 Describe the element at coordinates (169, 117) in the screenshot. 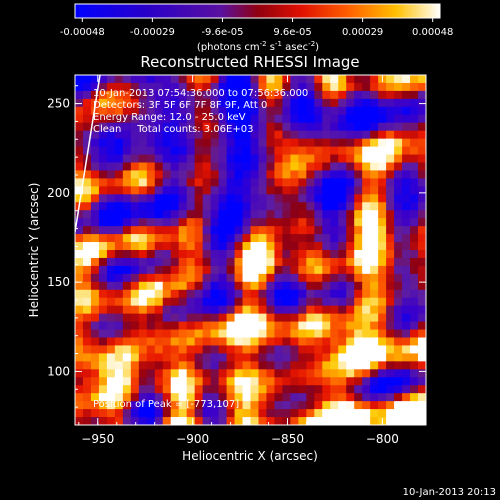

I see `annotation-energy: Energy Range: 12.0 - 25.0 keV` at that location.